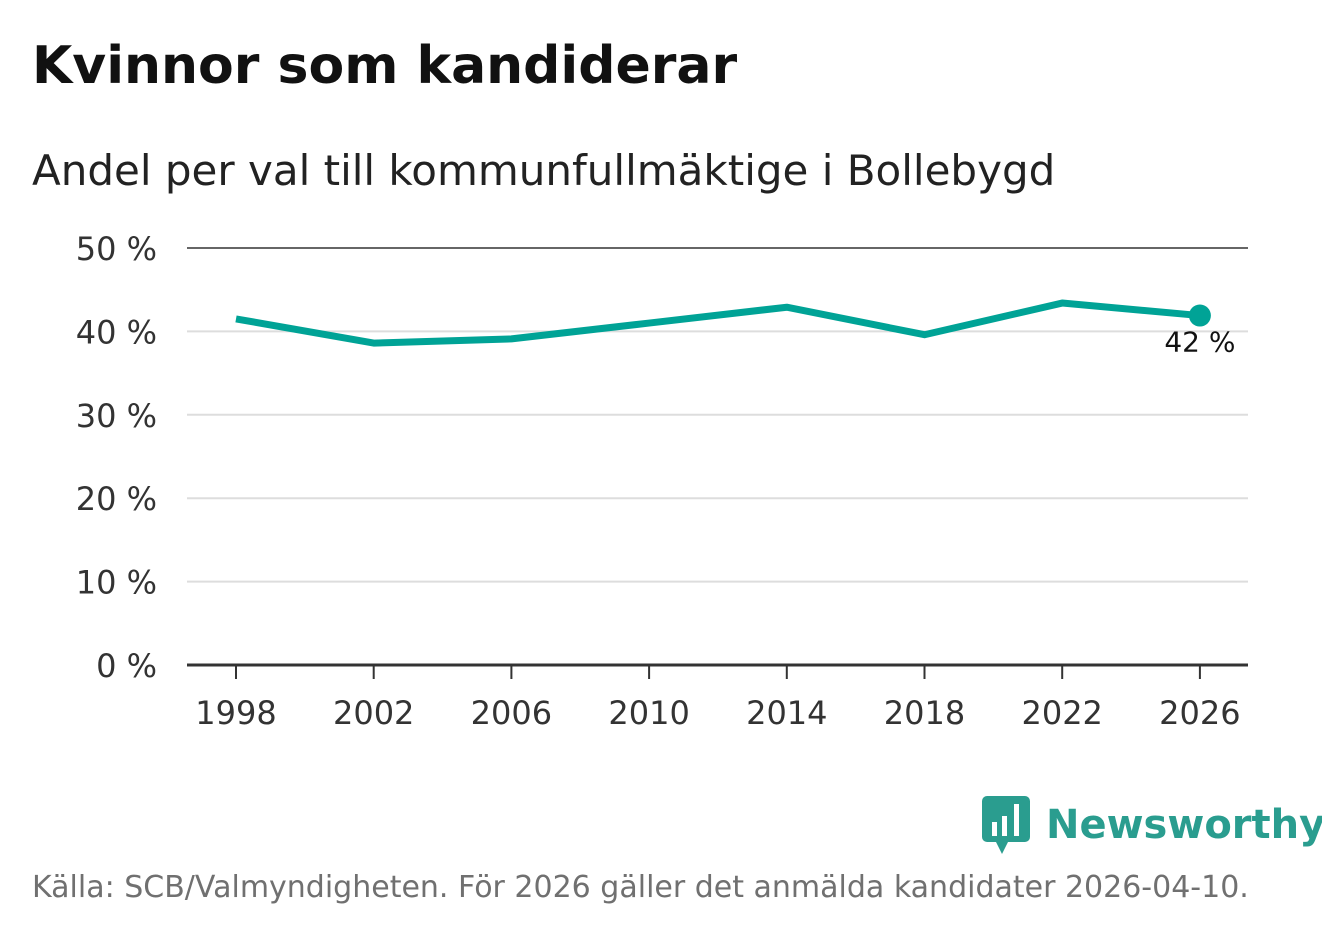 The width and height of the screenshot is (1322, 939). Describe the element at coordinates (1199, 315) in the screenshot. I see `end-point-marker` at that location.